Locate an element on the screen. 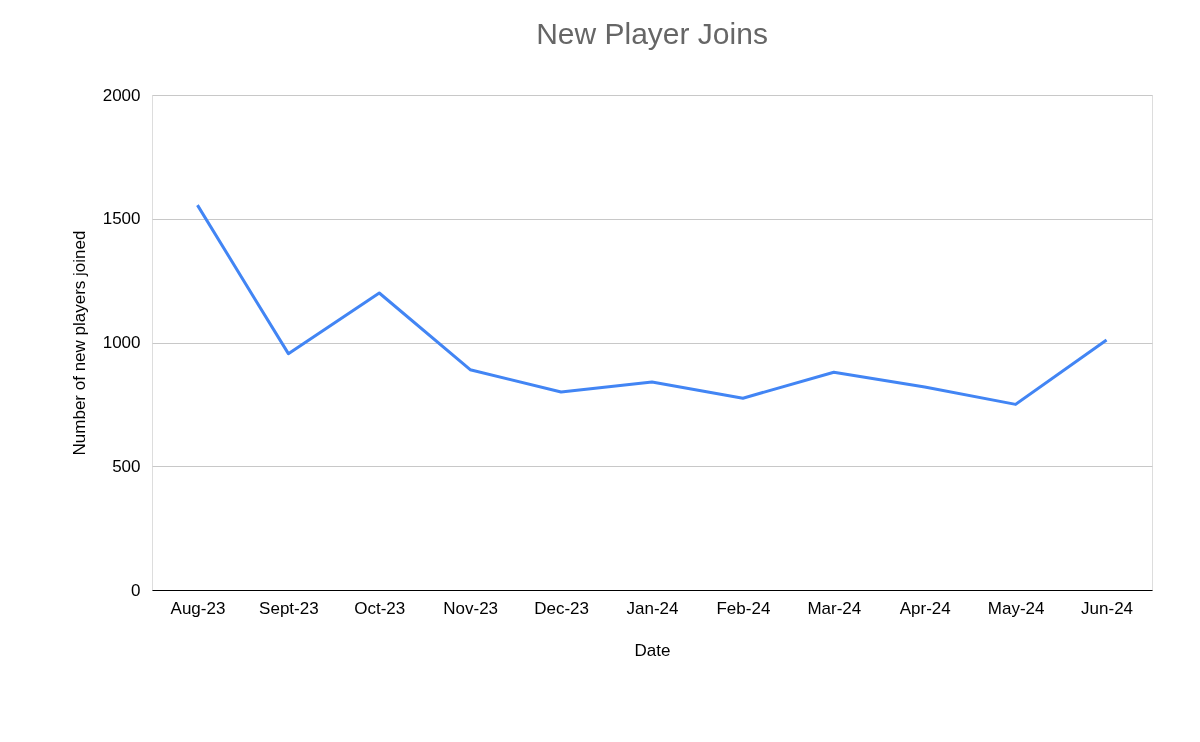 The image size is (1200, 742). x-tick-label: Sept-23 is located at coordinates (289, 608).